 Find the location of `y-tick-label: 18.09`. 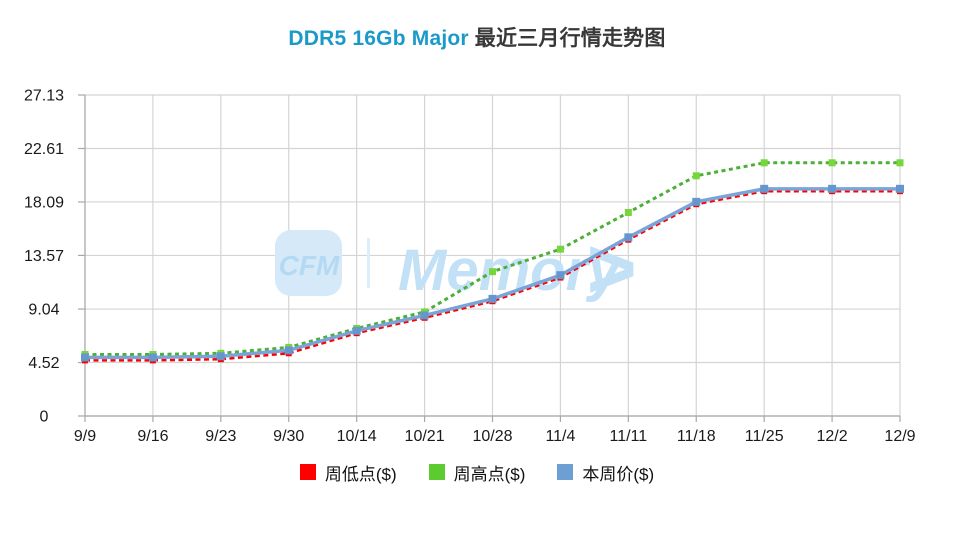

y-tick-label: 18.09 is located at coordinates (44, 202).